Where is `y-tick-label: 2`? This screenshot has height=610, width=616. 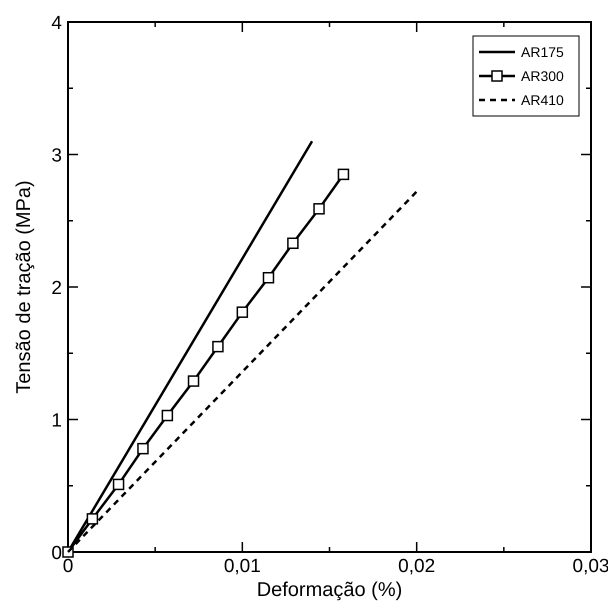 y-tick-label: 2 is located at coordinates (56, 288).